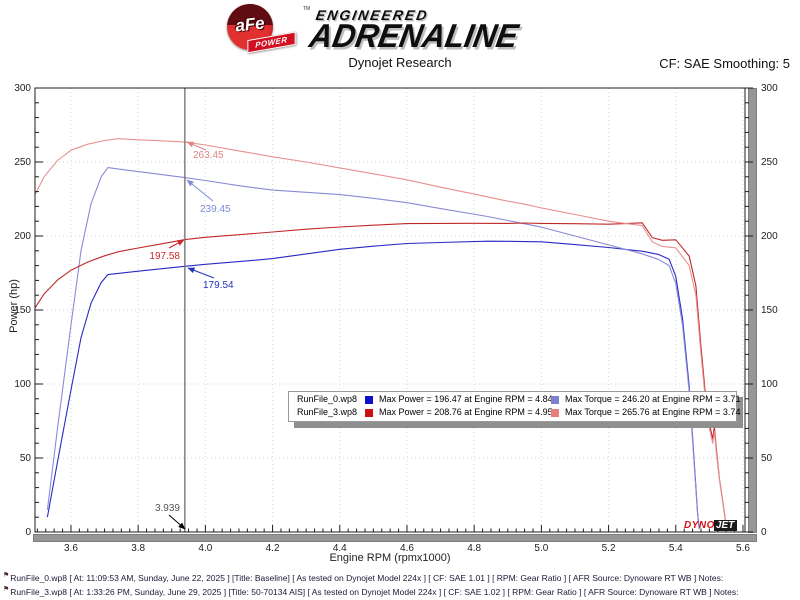 This screenshot has width=800, height=600. What do you see at coordinates (22, 384) in the screenshot?
I see `y-tick-label-power: 100` at bounding box center [22, 384].